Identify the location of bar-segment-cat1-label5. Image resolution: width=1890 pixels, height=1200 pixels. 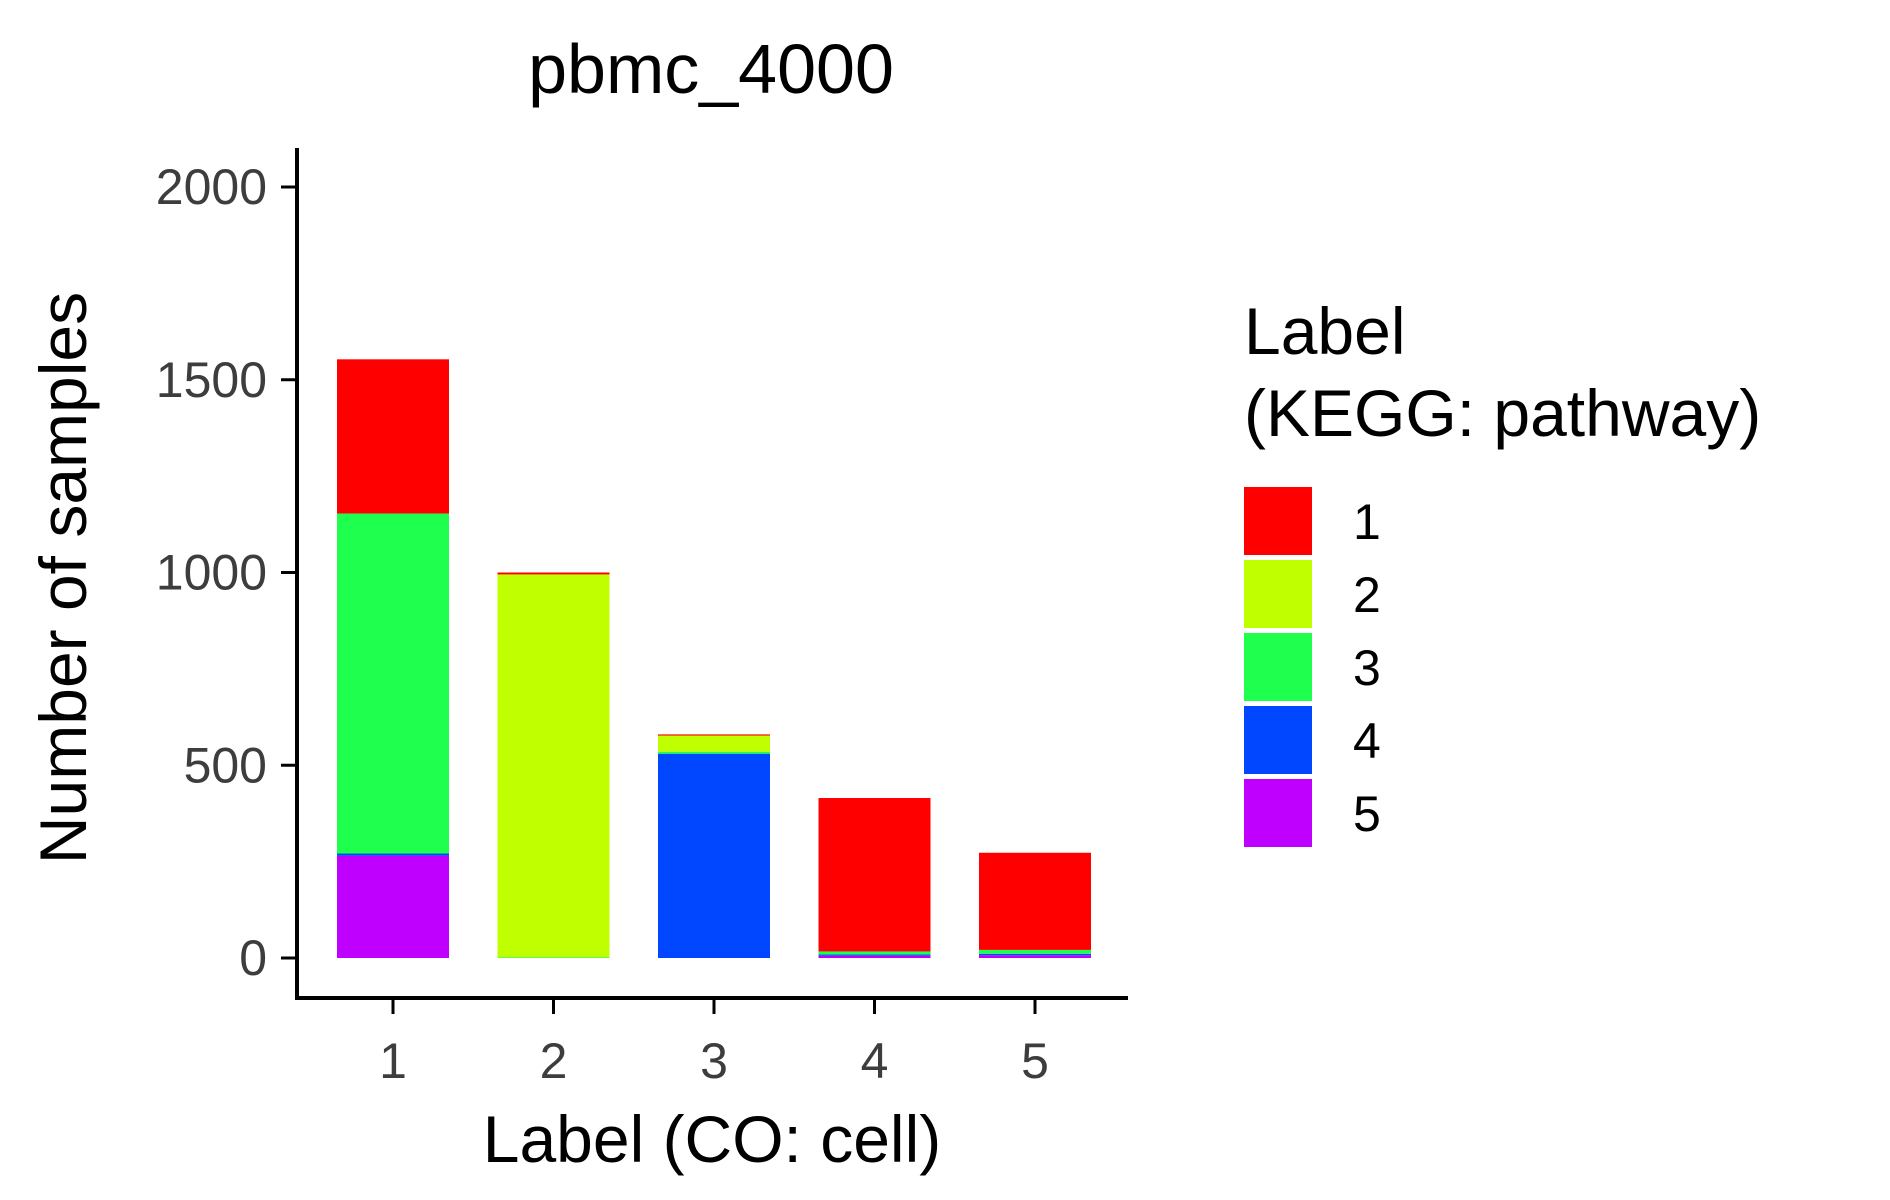
(393, 906).